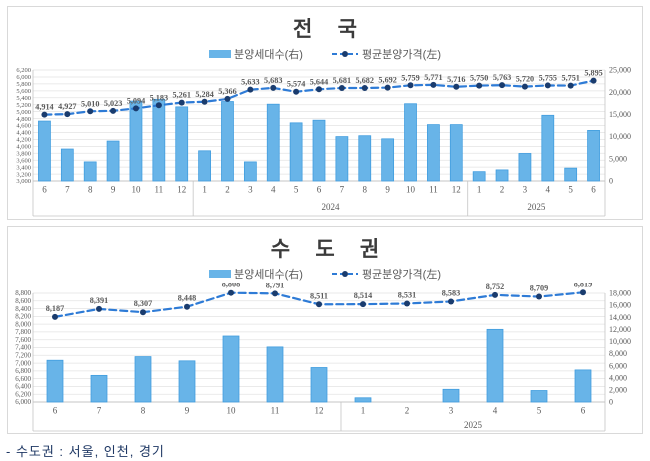 The height and width of the screenshot is (461, 650). Describe the element at coordinates (67, 190) in the screenshot. I see `month-tick-label: 7` at that location.